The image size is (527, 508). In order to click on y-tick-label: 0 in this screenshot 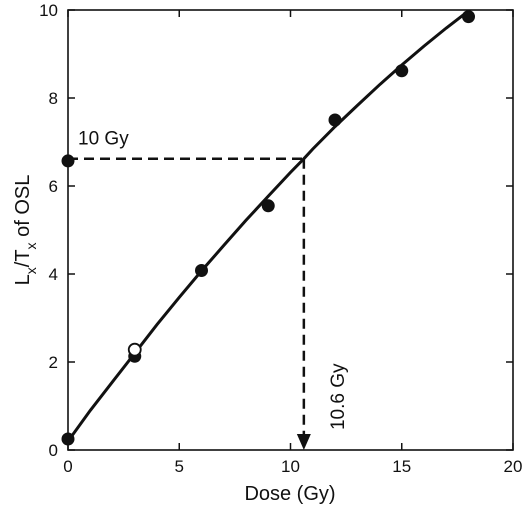, I will do `click(53, 450)`.